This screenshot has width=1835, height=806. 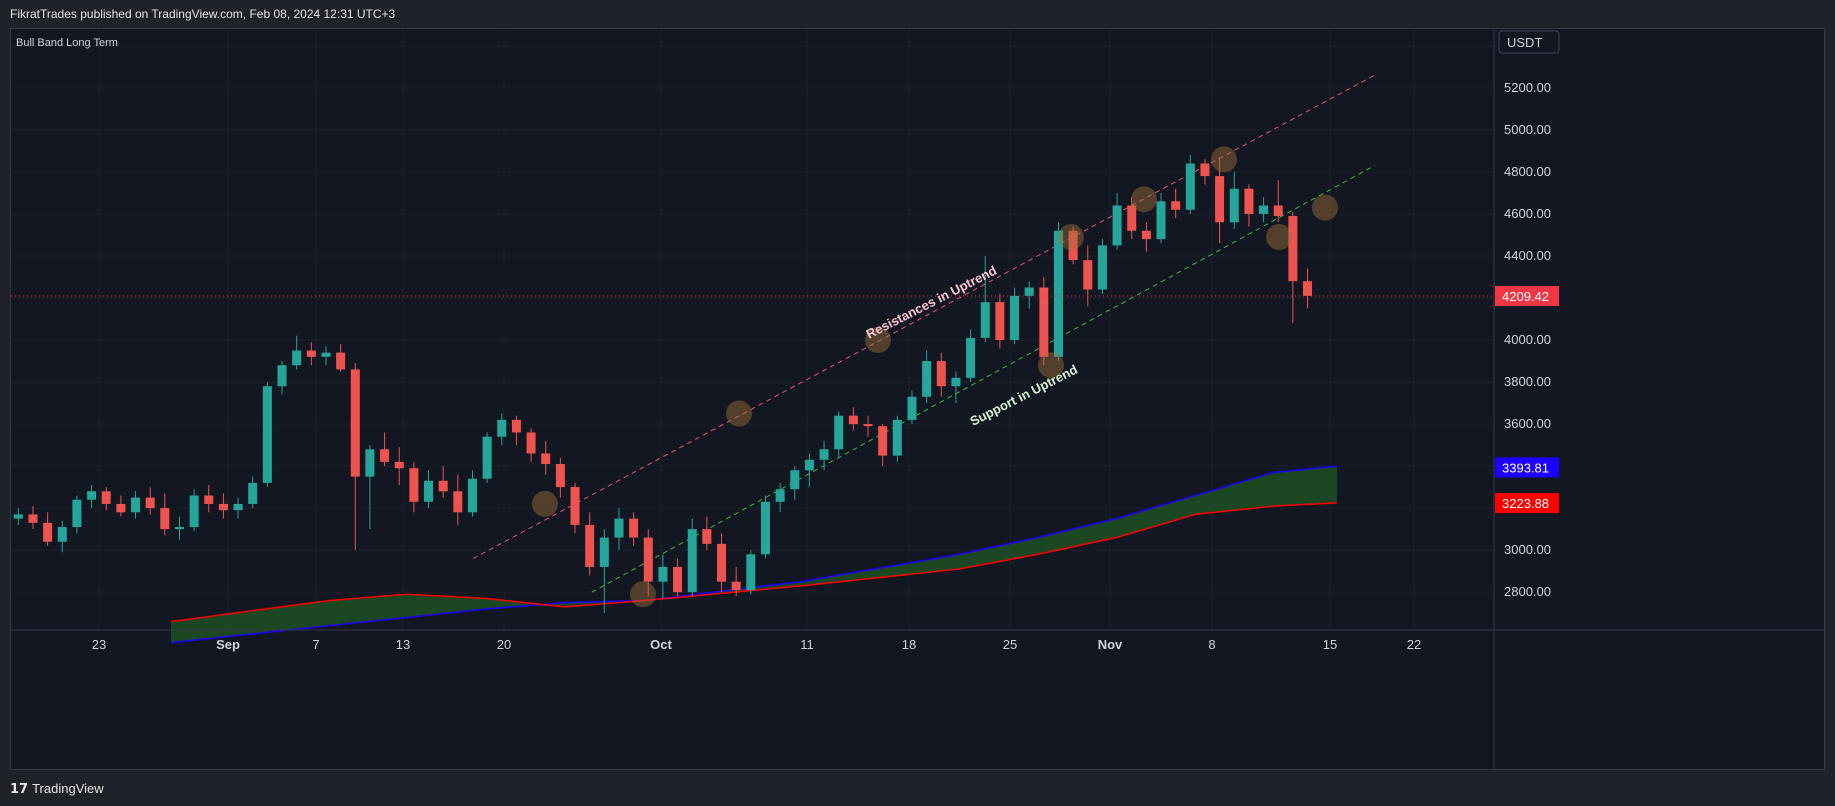 I want to click on currency-button: USDT, so click(x=1529, y=42).